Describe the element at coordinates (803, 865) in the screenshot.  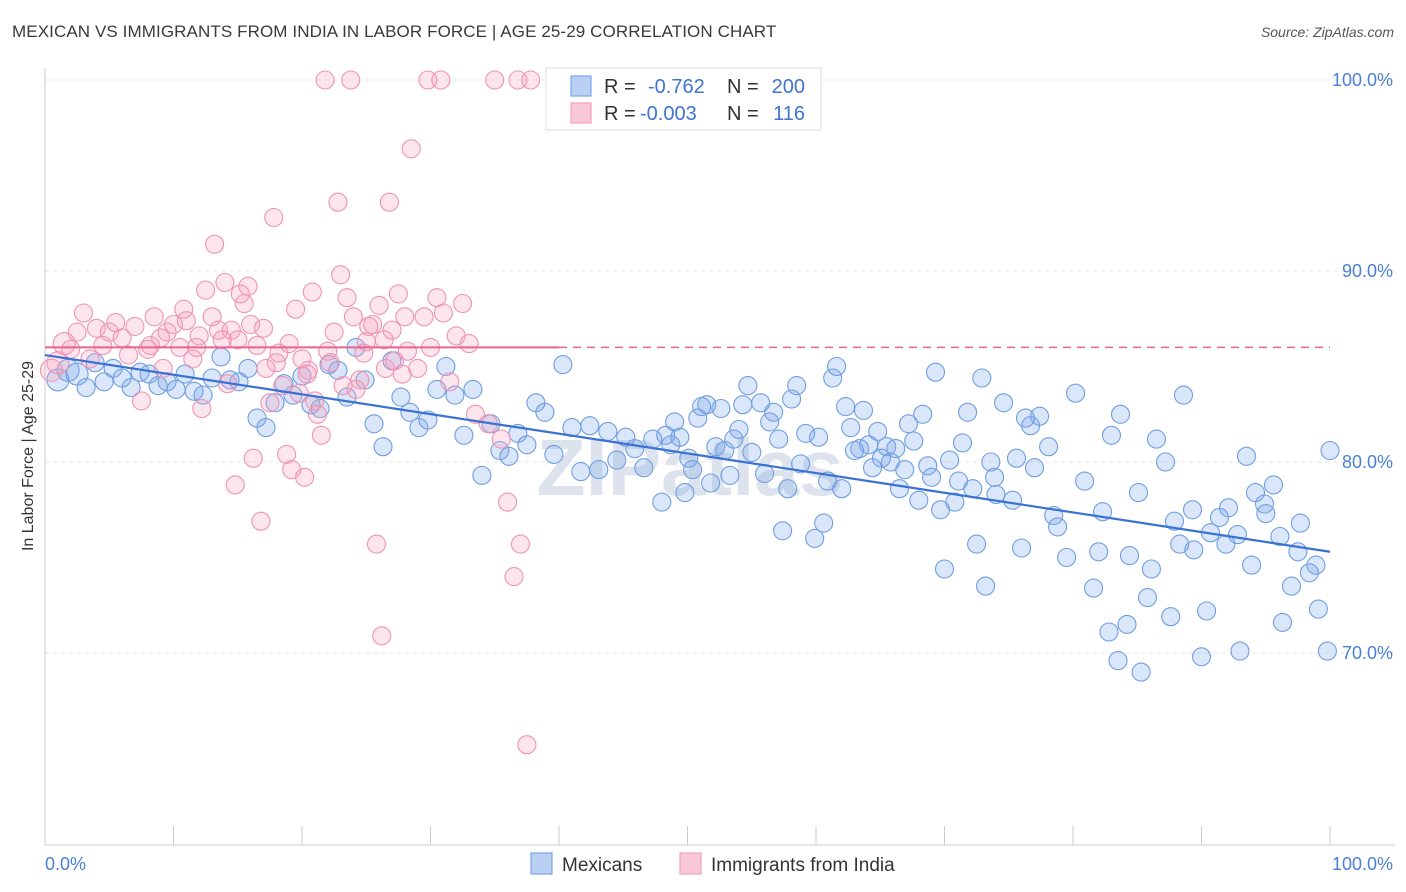
I see `bottom-legend-label-india: Immigrants from India` at that location.